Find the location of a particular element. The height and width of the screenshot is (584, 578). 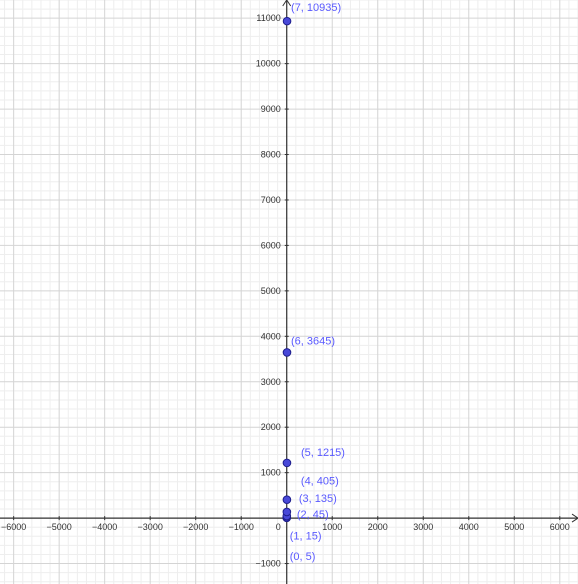

x-tick-label: −6000 is located at coordinates (13, 527).